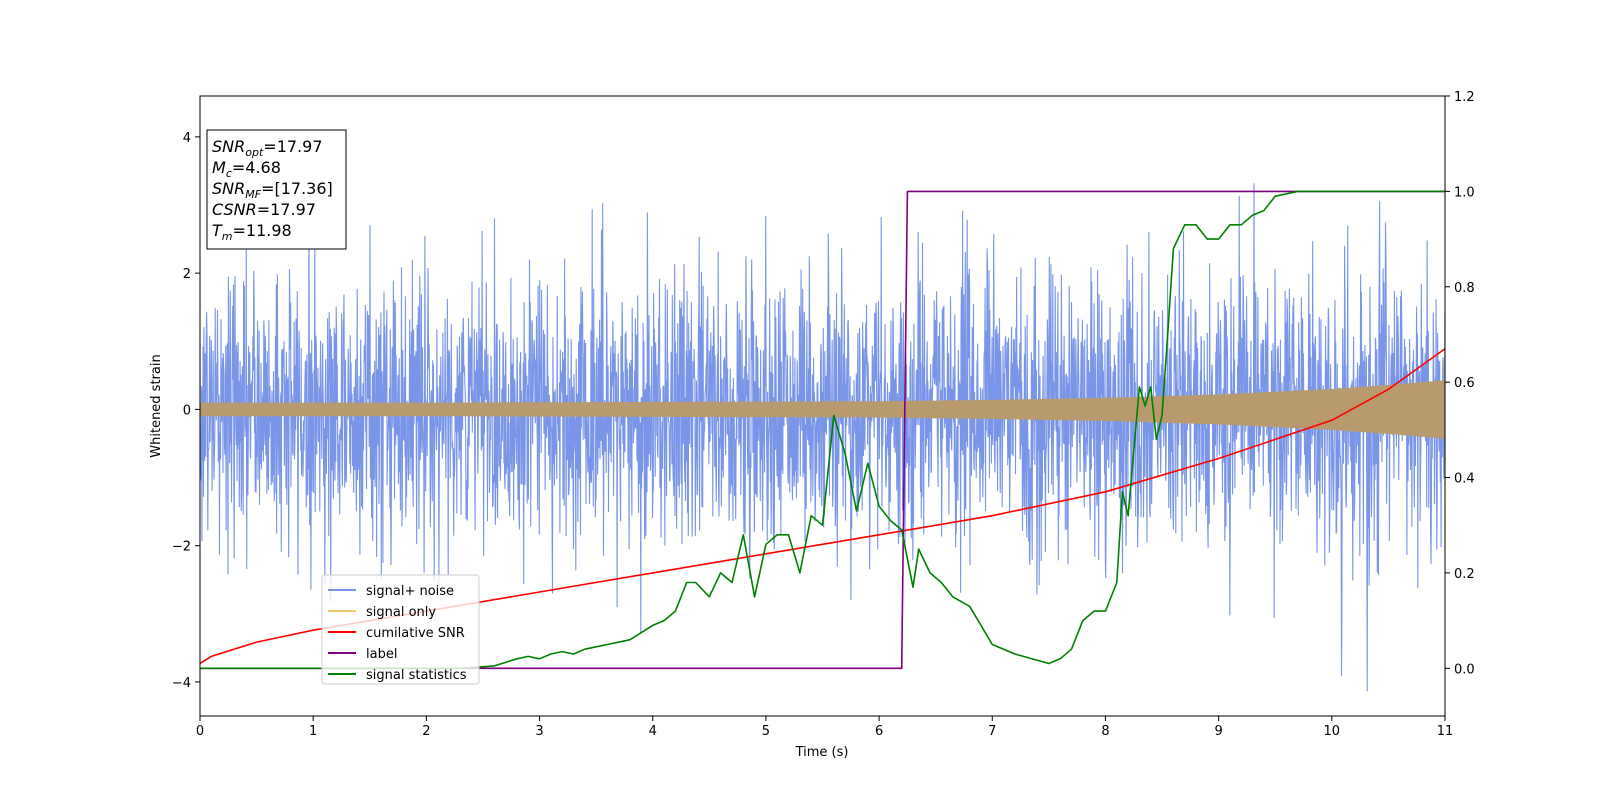 The width and height of the screenshot is (1600, 804). Describe the element at coordinates (217, 230) in the screenshot. I see `info-symbol: T` at that location.